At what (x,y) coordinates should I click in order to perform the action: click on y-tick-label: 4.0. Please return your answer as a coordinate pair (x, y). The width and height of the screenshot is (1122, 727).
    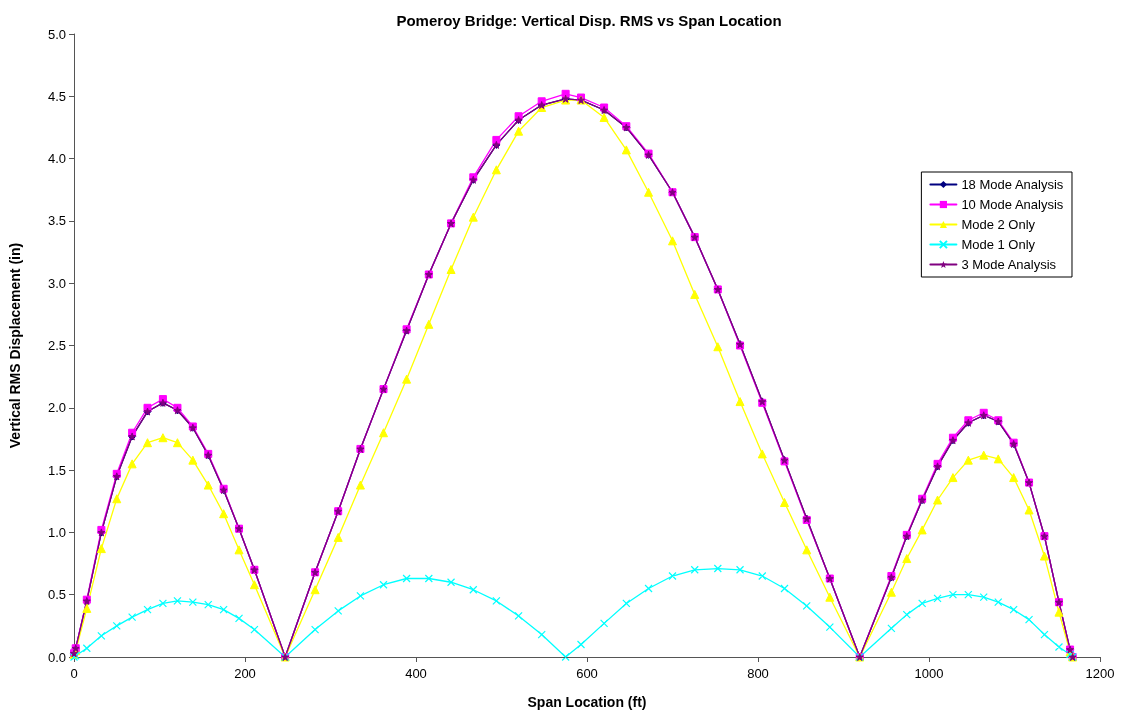
    Looking at the image, I should click on (56, 159).